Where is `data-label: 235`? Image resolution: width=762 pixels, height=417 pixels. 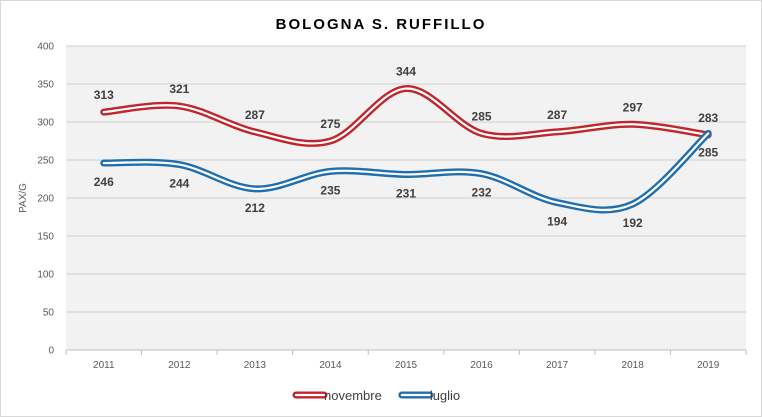
data-label: 235 is located at coordinates (330, 190).